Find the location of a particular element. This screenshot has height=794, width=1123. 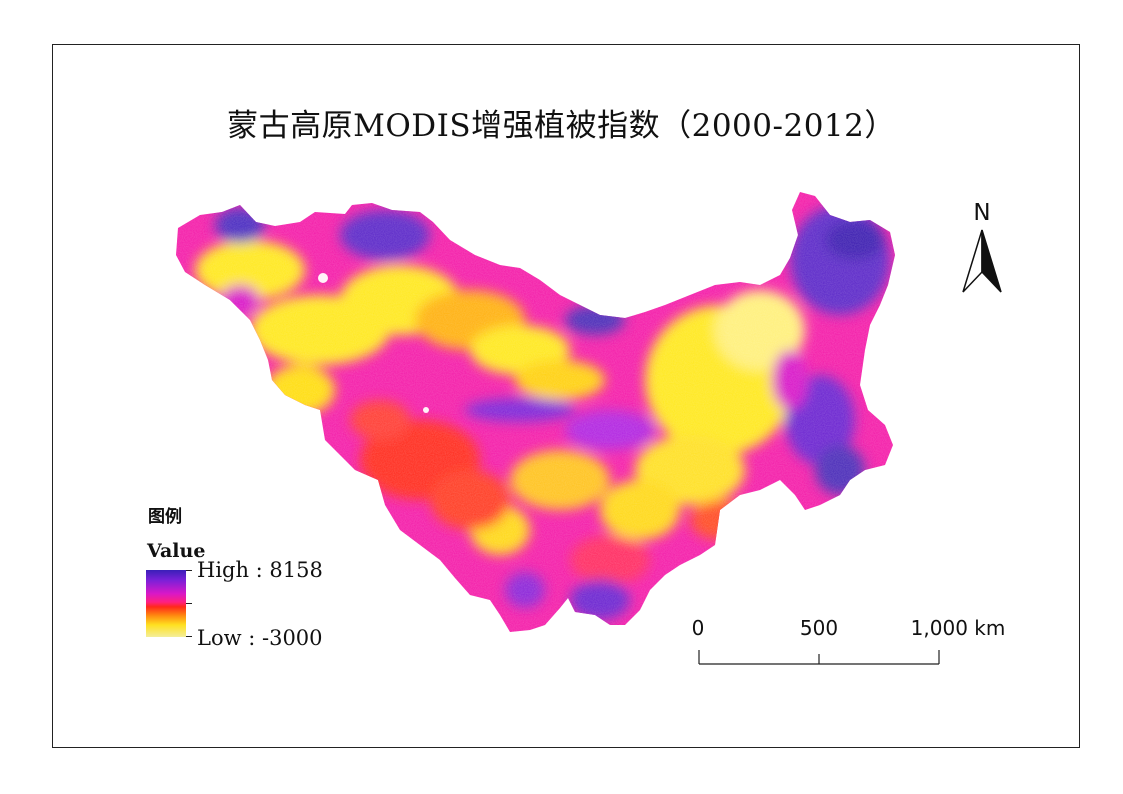

legend-high-label: High : 8158 is located at coordinates (260, 570).